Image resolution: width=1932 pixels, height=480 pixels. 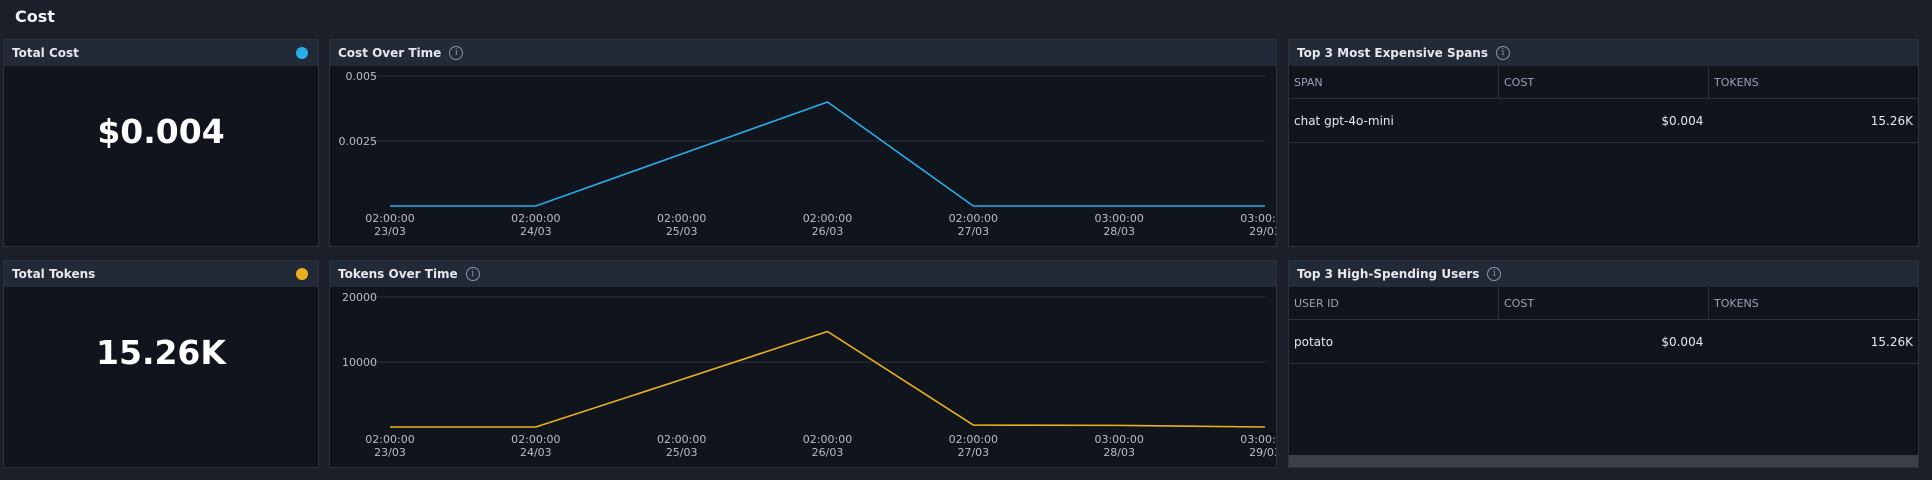 What do you see at coordinates (1603, 274) in the screenshot?
I see `users-table-header: Top 3 High-Spending Users i` at bounding box center [1603, 274].